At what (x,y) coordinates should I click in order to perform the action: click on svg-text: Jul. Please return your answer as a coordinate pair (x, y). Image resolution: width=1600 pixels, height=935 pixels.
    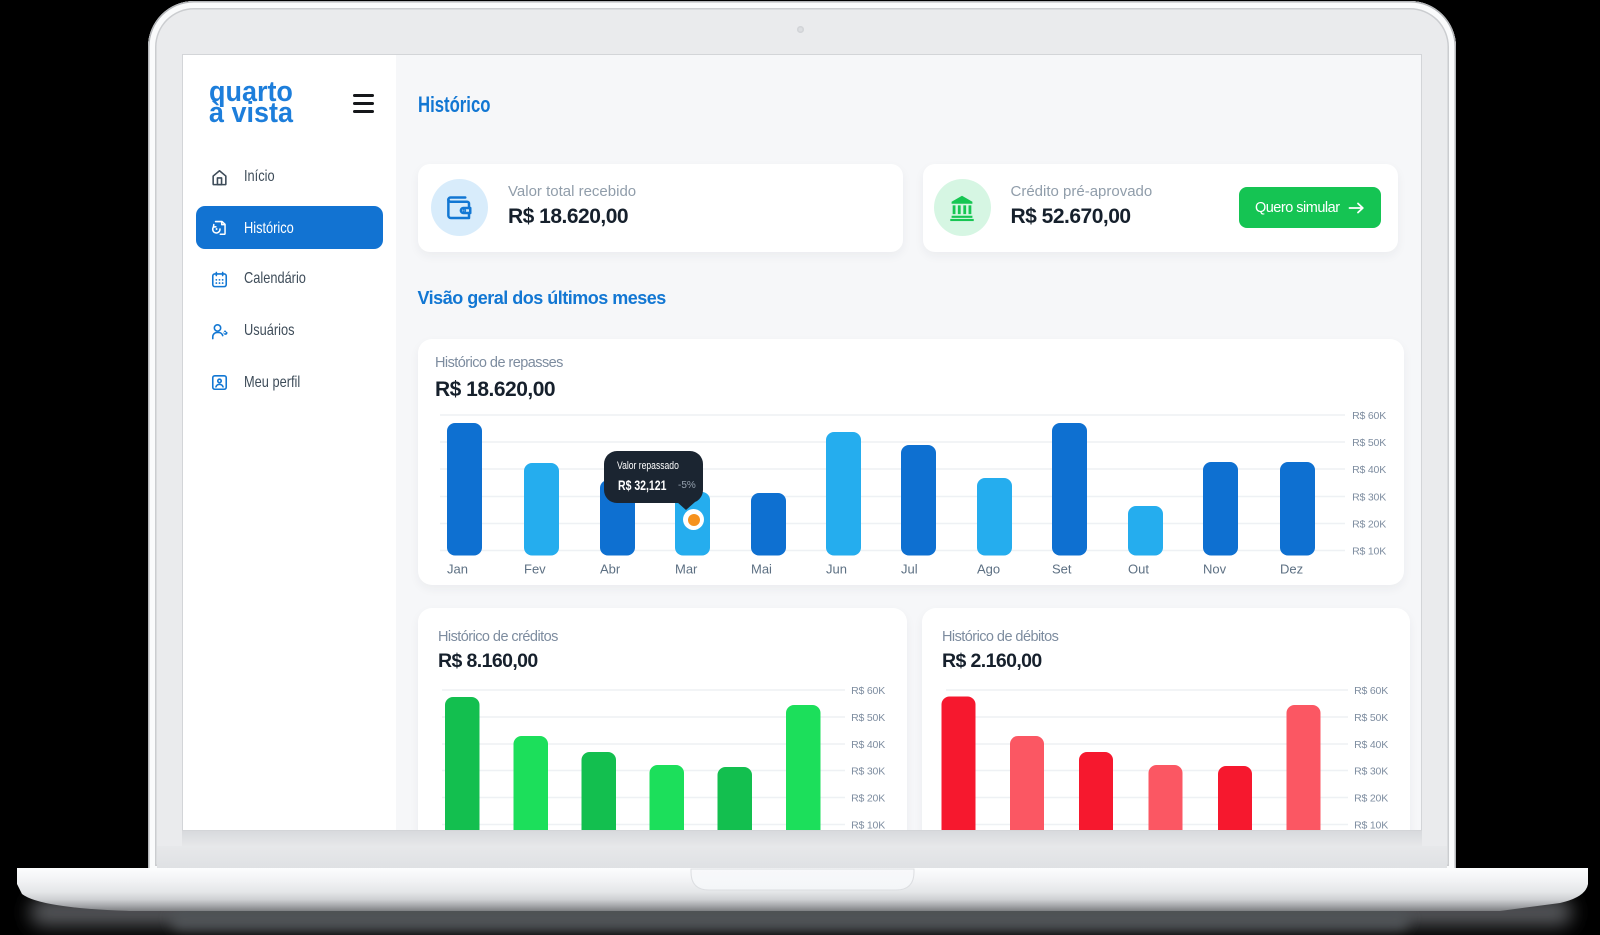
    Looking at the image, I should click on (909, 569).